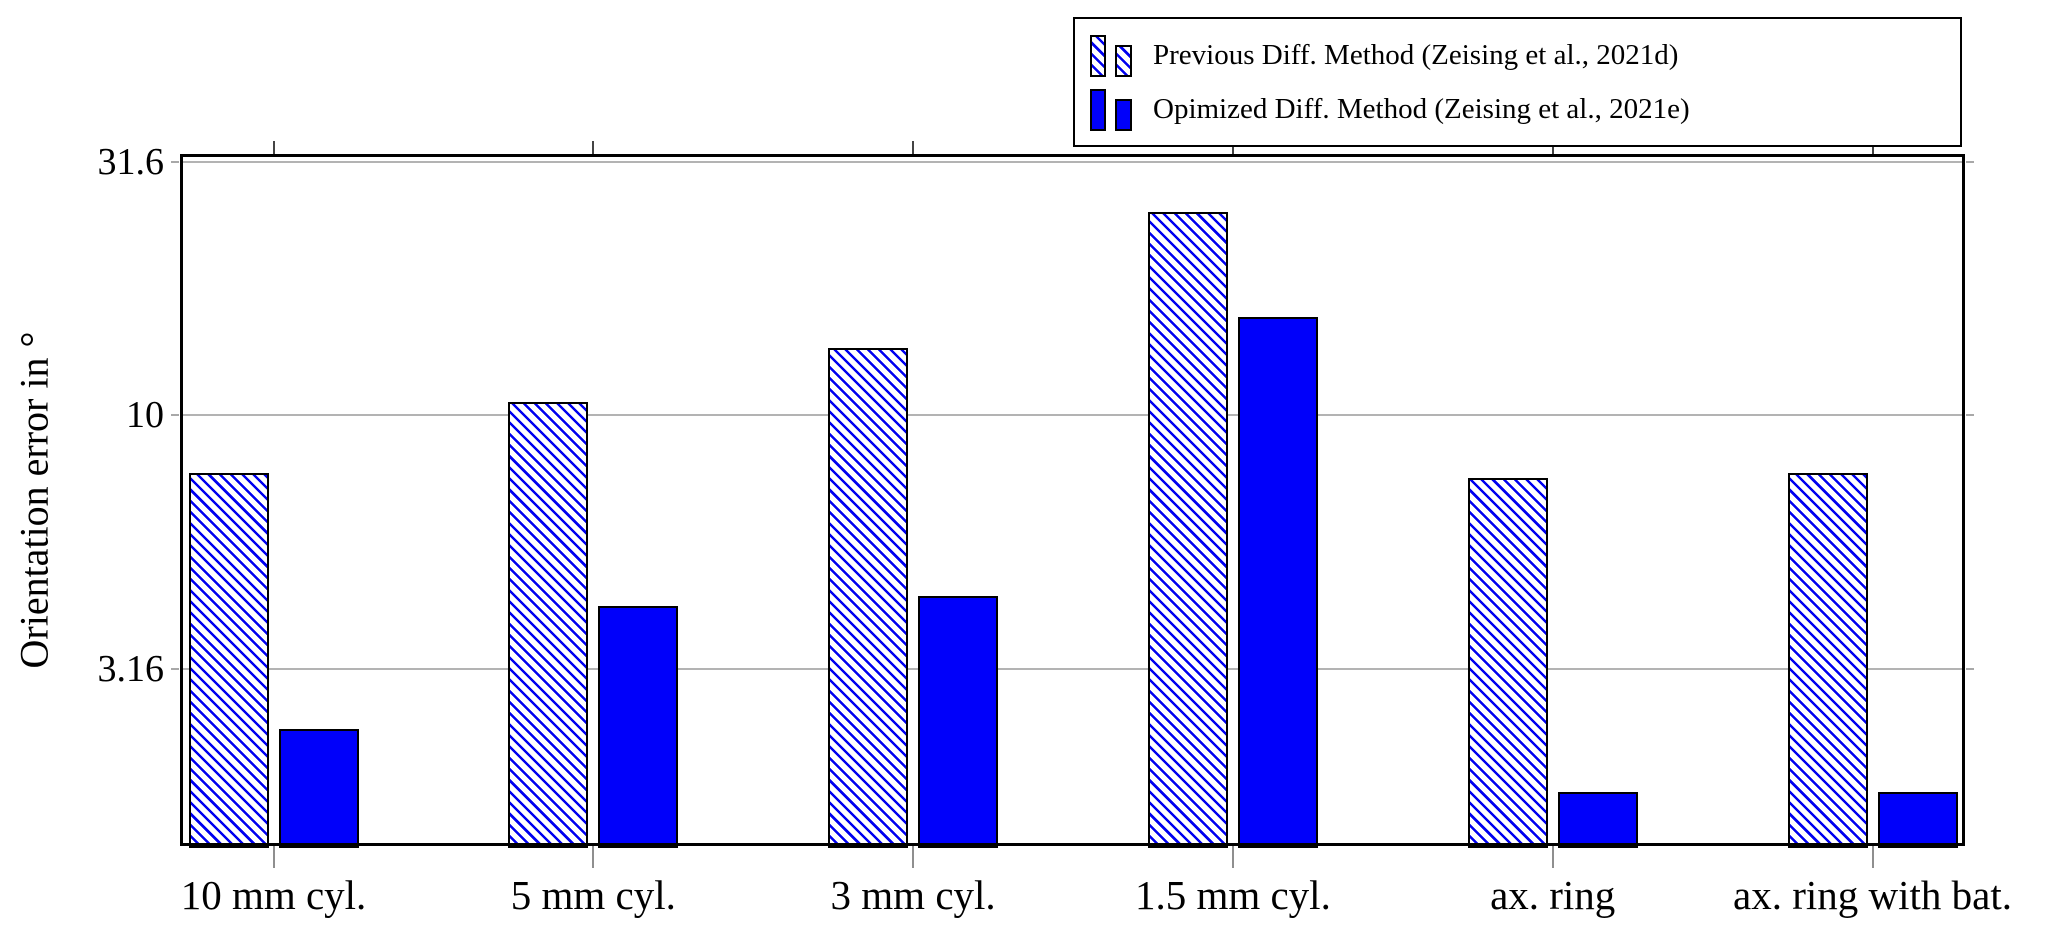  What do you see at coordinates (1112, 55) in the screenshot?
I see `legend-marker-hatched-bars-icon` at bounding box center [1112, 55].